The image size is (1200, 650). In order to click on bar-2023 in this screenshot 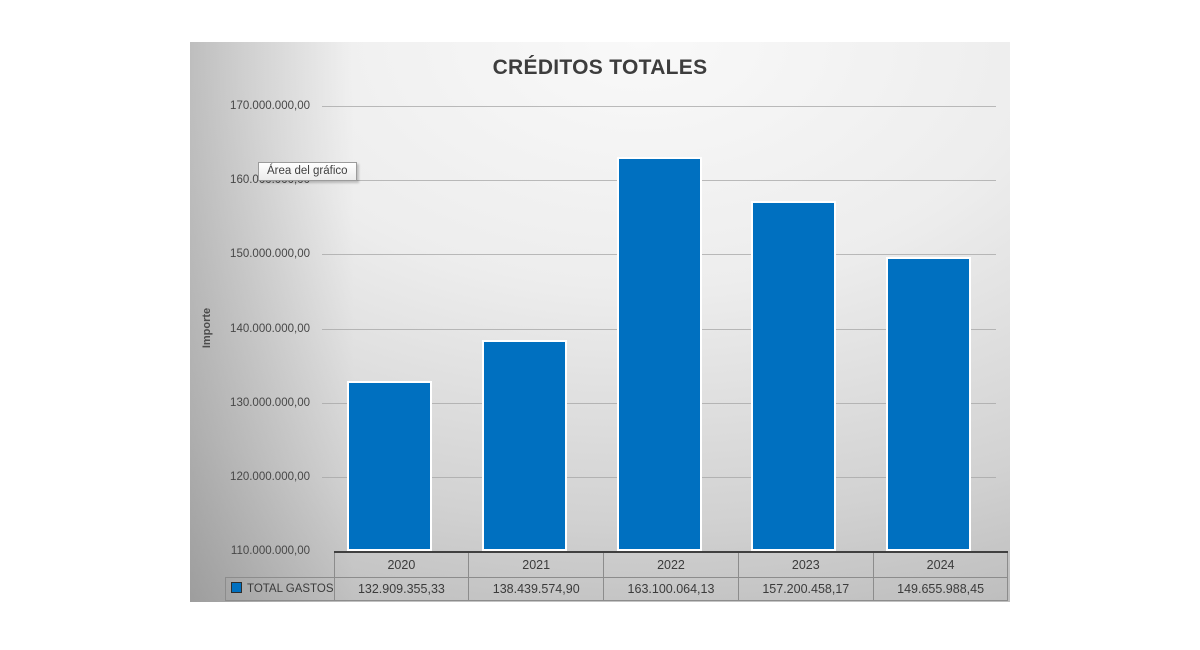, I will do `click(794, 375)`.